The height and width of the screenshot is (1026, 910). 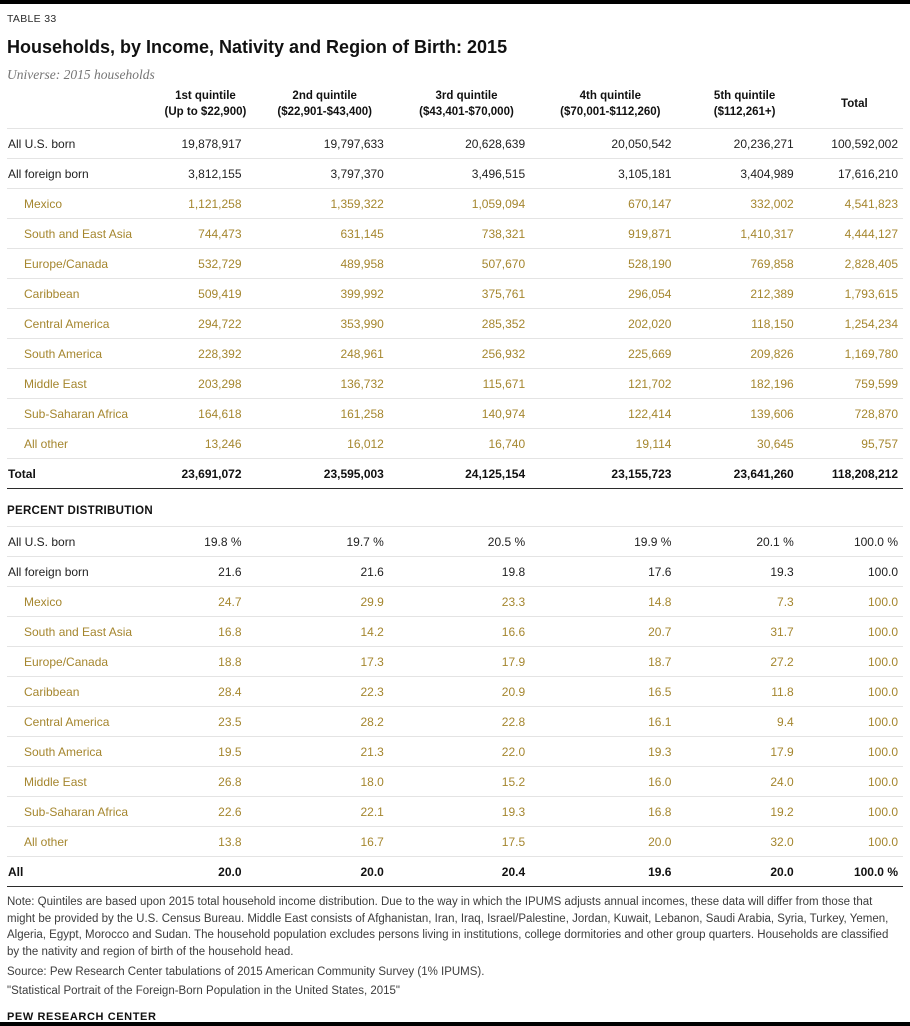 What do you see at coordinates (205, 812) in the screenshot?
I see `value-cell: 22.6` at bounding box center [205, 812].